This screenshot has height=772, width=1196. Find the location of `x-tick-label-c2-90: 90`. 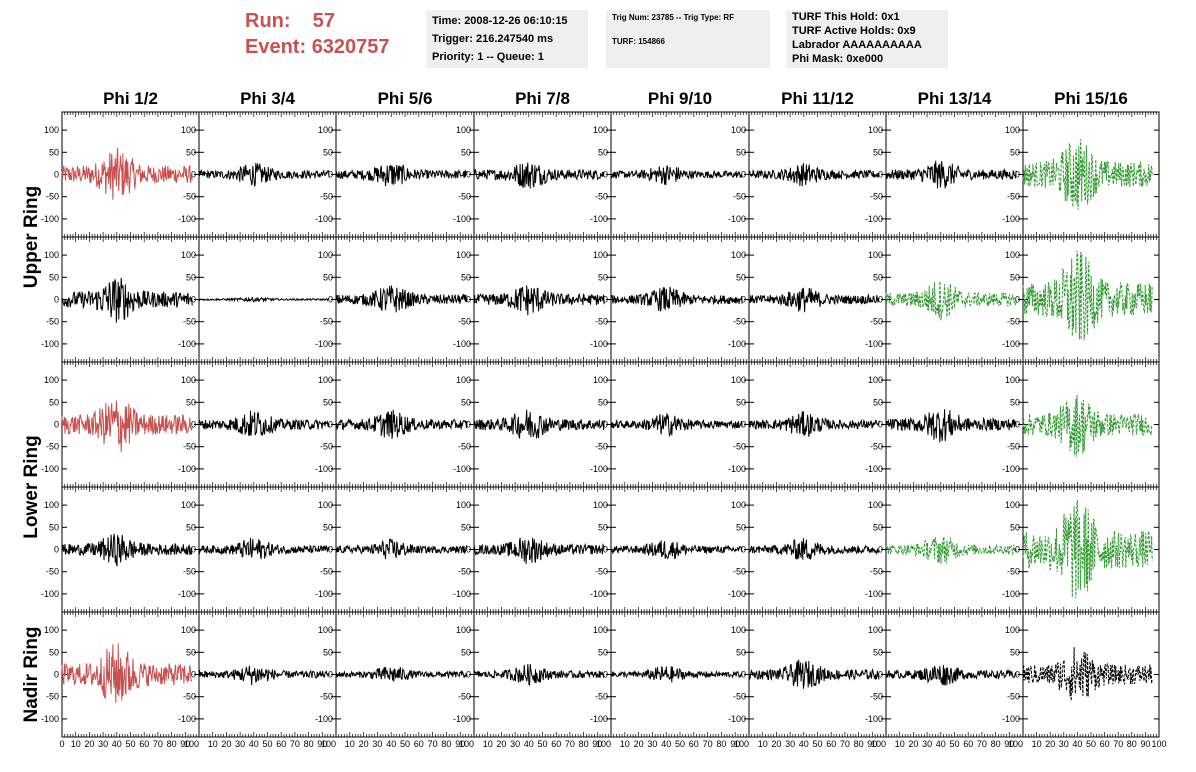

x-tick-label-c2-90: 90 is located at coordinates (322, 744).